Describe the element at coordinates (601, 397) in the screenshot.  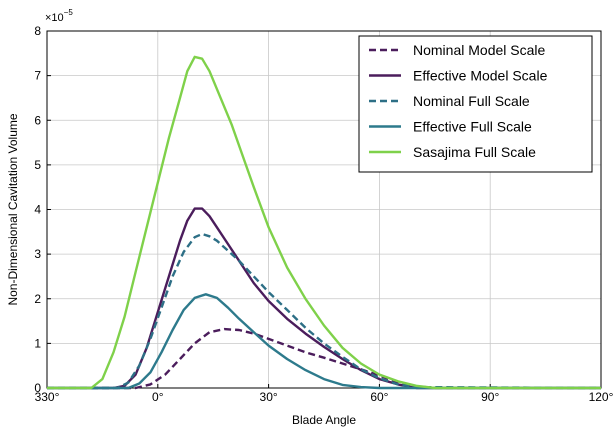
I see `x-tick-label: 120°` at that location.